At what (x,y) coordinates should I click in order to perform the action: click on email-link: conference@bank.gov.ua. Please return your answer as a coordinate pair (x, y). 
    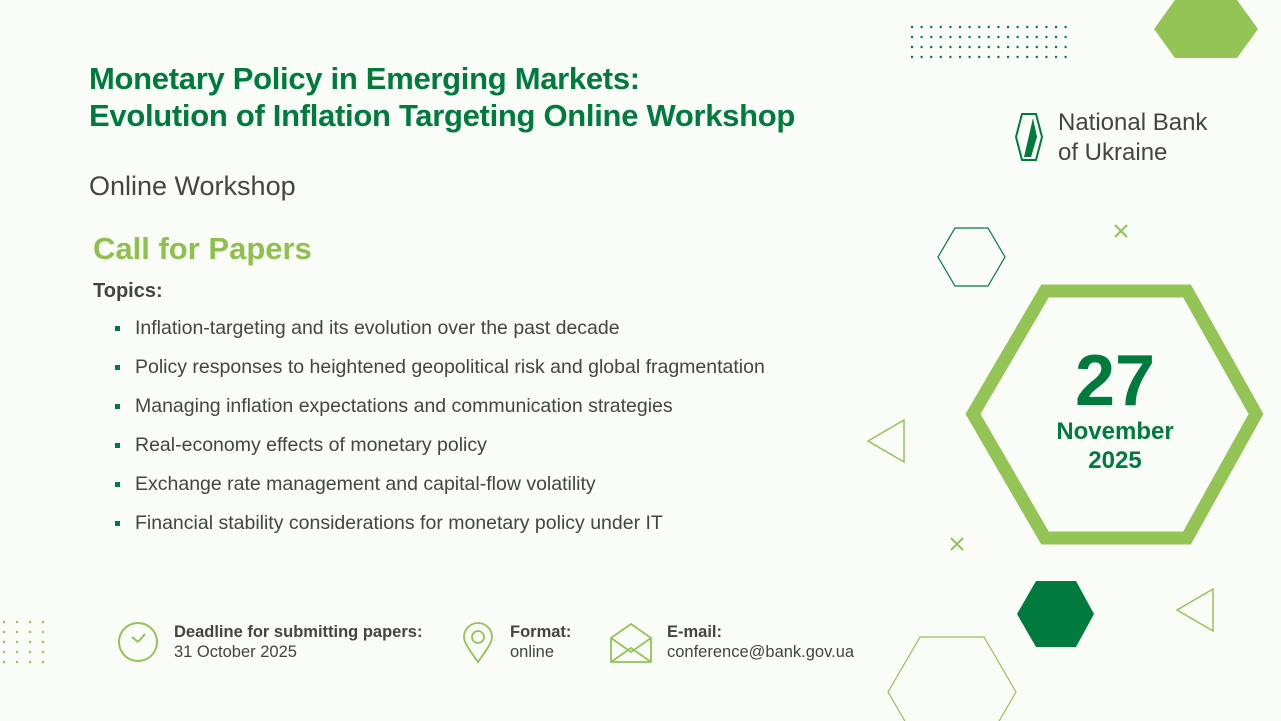
    Looking at the image, I should click on (761, 652).